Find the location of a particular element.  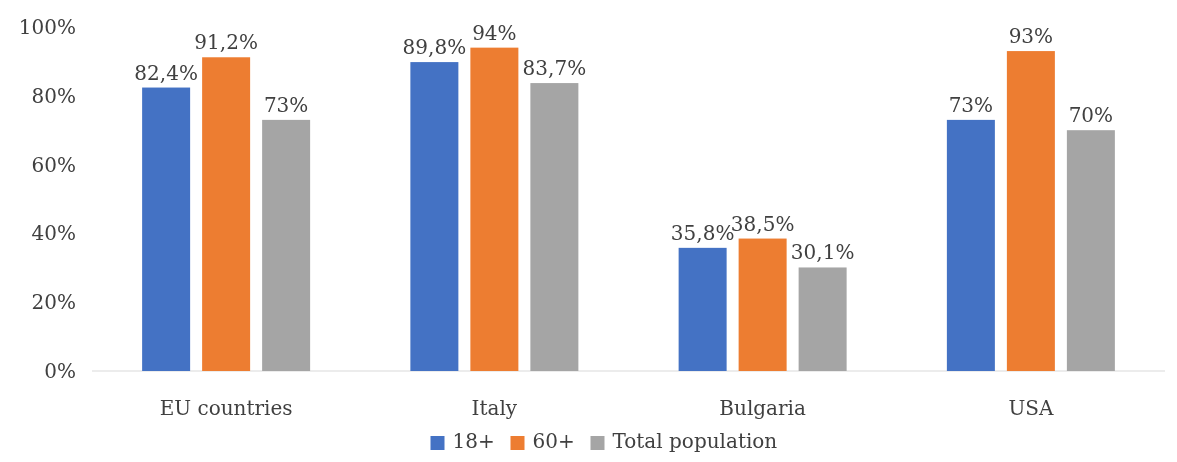

data-label: 30,1% is located at coordinates (822, 252).